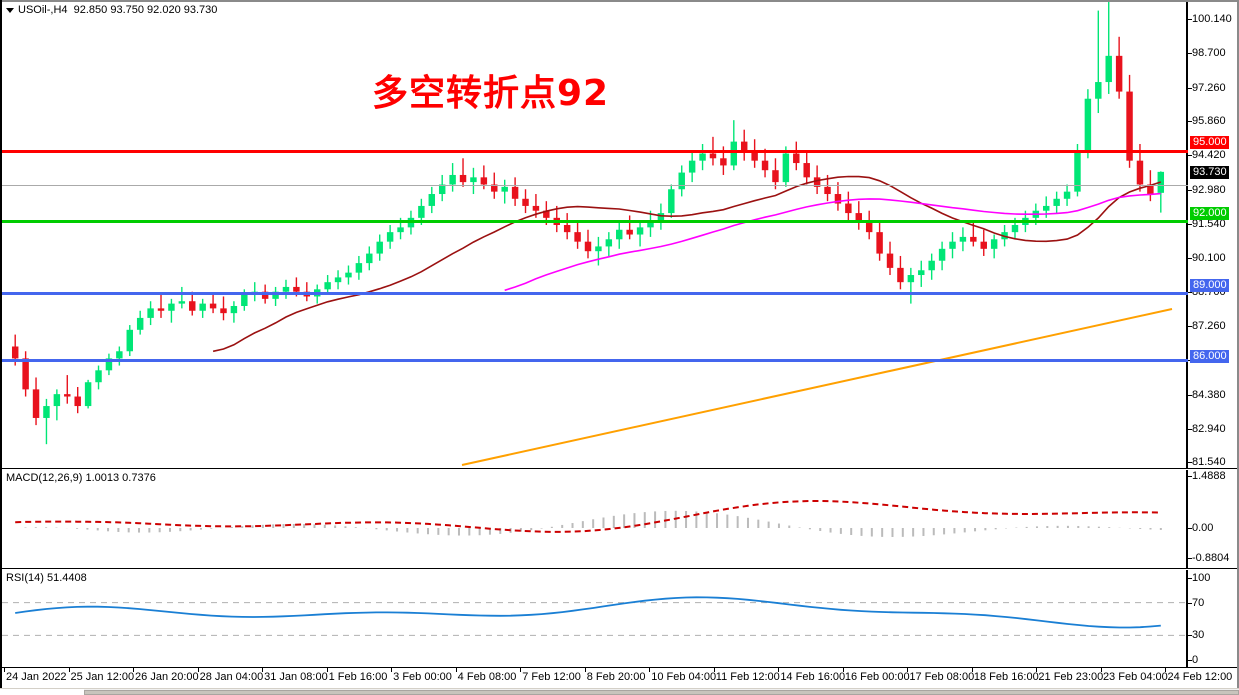 This screenshot has height=695, width=1239. What do you see at coordinates (1209, 394) in the screenshot?
I see `price-tick-label: 84.380` at bounding box center [1209, 394].